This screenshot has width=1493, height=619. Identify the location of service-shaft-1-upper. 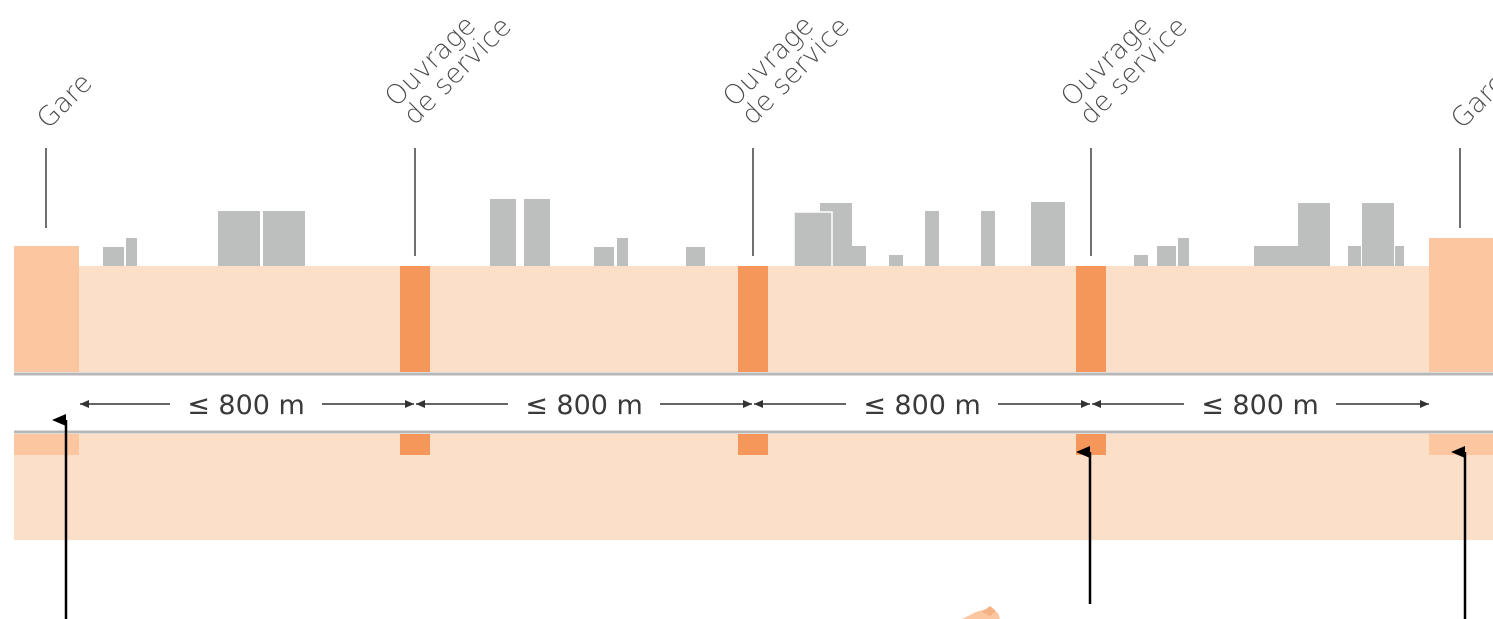
(415, 319).